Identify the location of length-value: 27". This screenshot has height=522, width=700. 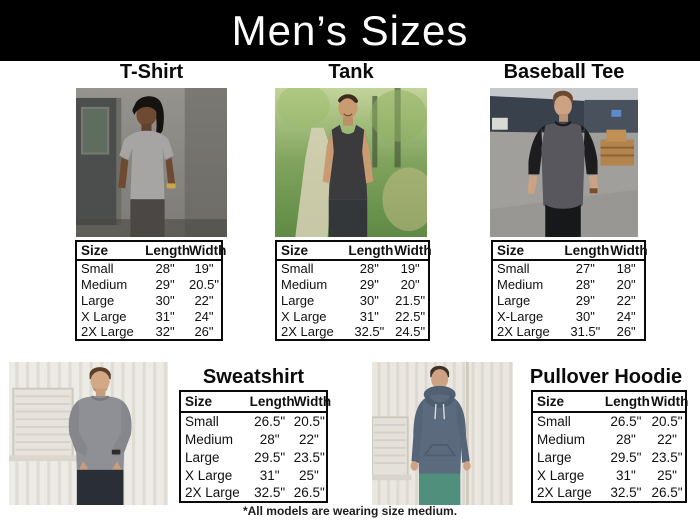
(585, 268).